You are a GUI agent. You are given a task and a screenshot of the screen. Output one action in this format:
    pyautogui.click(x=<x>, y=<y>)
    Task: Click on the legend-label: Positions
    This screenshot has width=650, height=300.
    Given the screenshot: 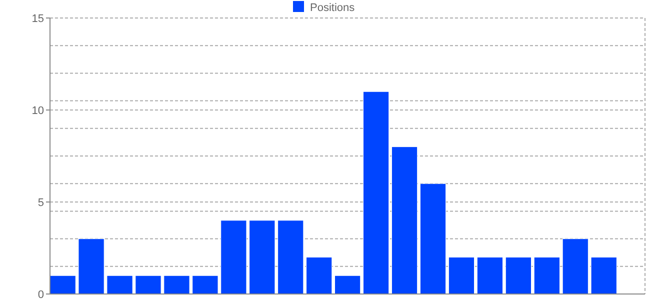 What is the action you would take?
    pyautogui.click(x=333, y=8)
    